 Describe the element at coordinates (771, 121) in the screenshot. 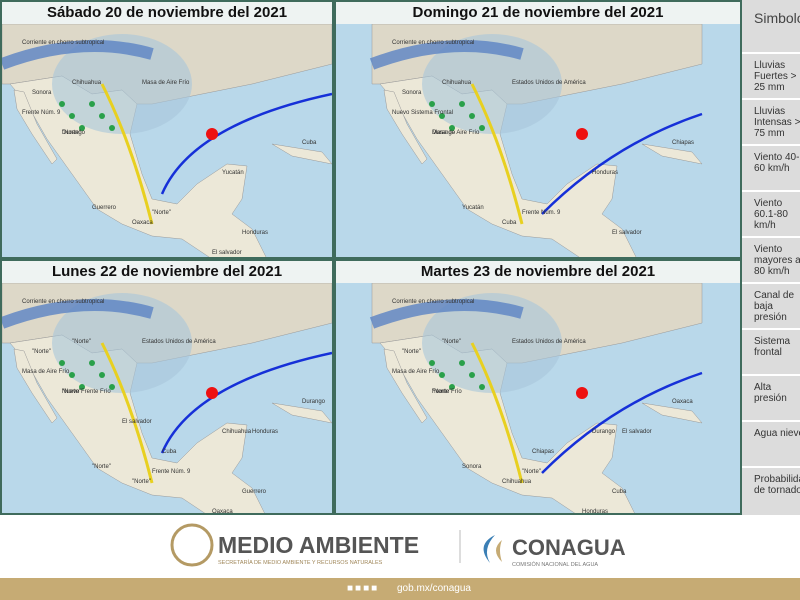

I see `legend-item: Lluvias Intensas > 75 mm` at that location.